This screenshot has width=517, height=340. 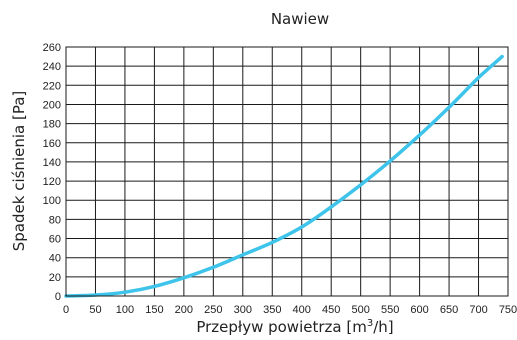 What do you see at coordinates (184, 310) in the screenshot?
I see `x-tick-label: 200` at bounding box center [184, 310].